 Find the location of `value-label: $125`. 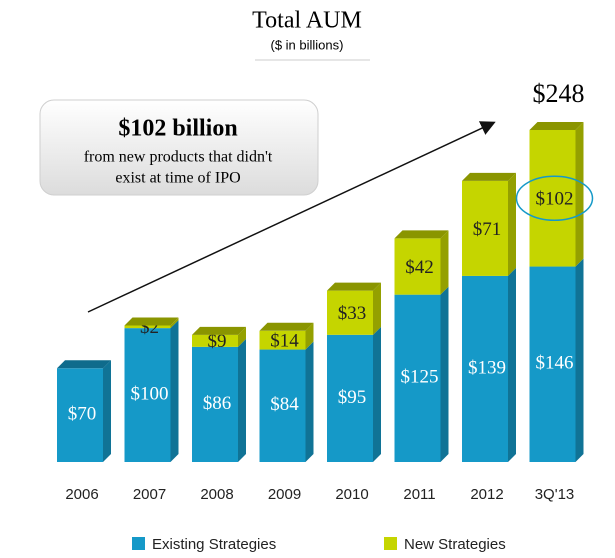

value-label: $125 is located at coordinates (420, 377).